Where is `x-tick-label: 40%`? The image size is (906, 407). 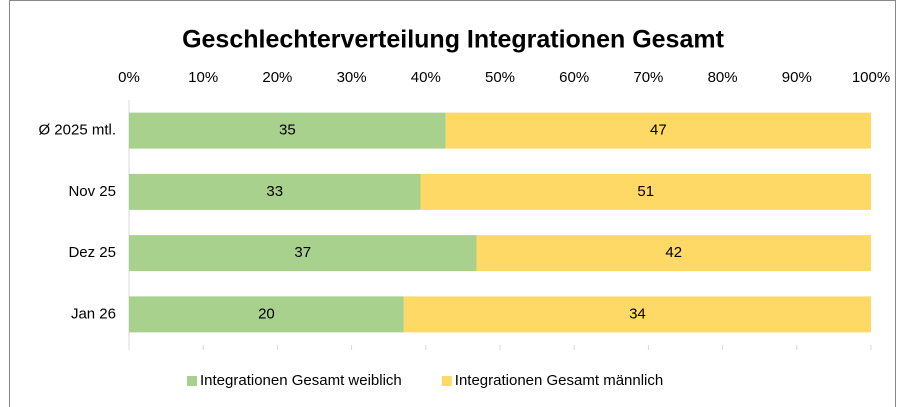 x-tick-label: 40% is located at coordinates (426, 77).